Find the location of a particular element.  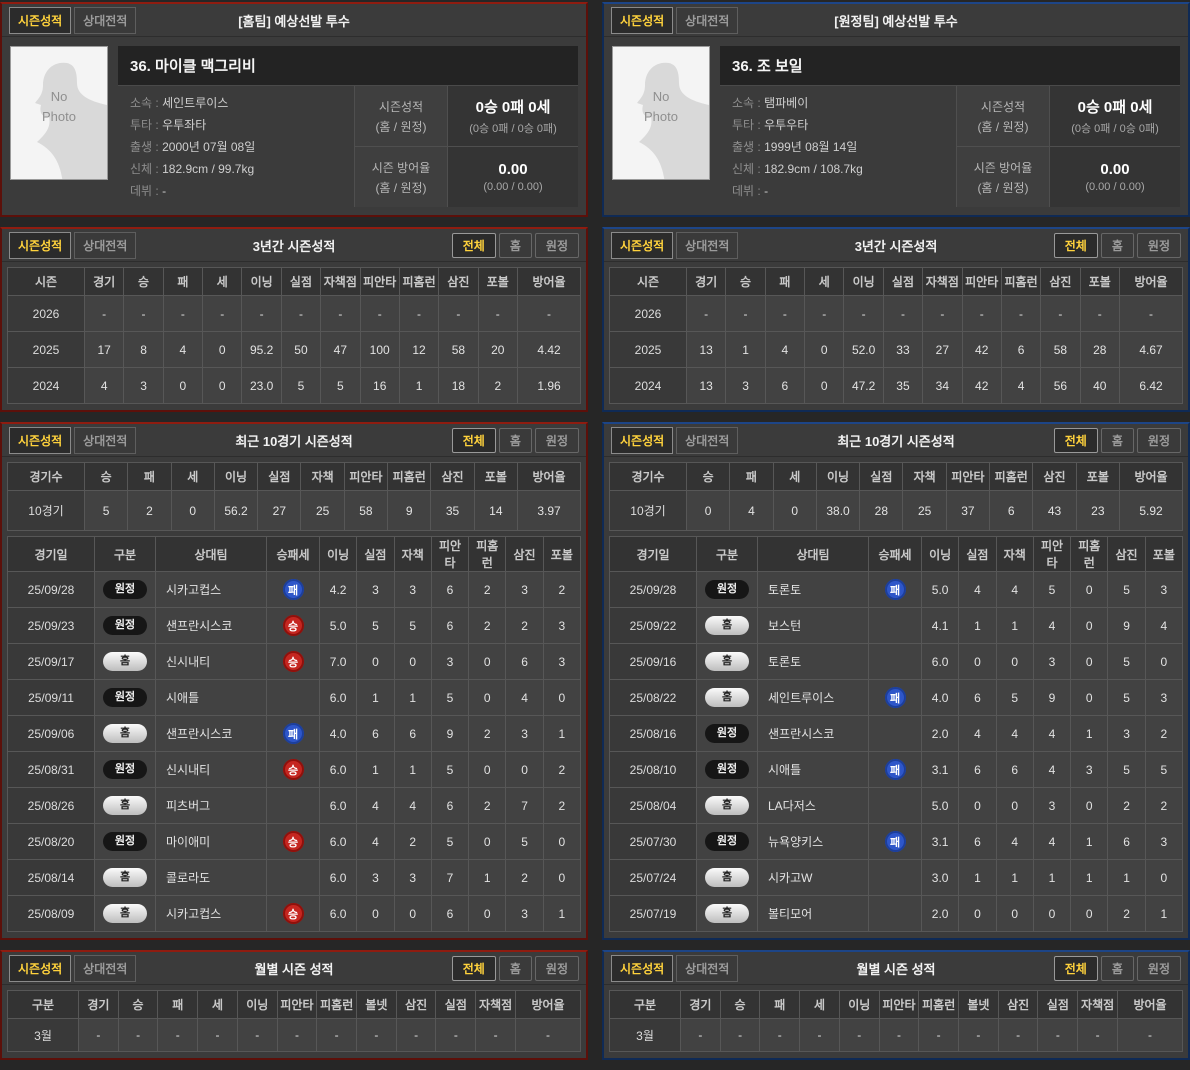

stat-cell: 20 is located at coordinates (498, 349).